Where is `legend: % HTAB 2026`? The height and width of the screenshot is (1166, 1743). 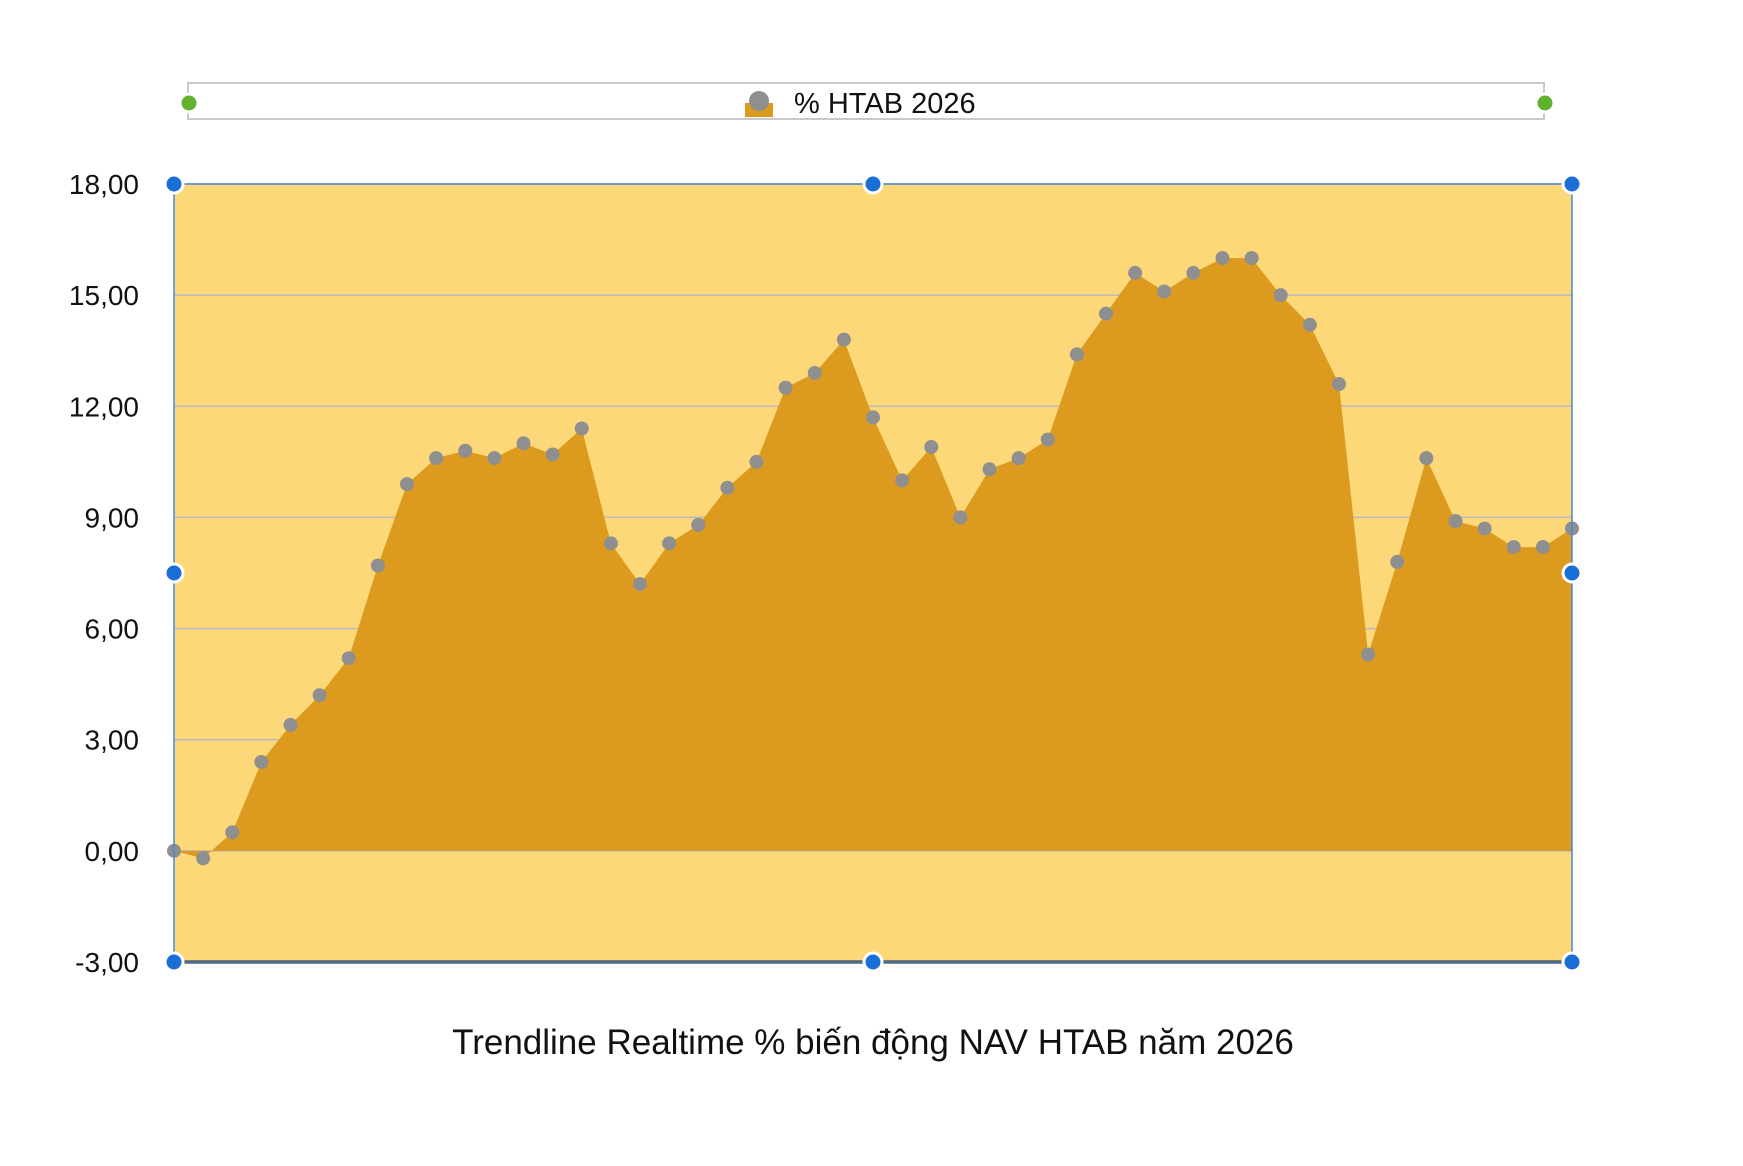 legend: % HTAB 2026 is located at coordinates (867, 101).